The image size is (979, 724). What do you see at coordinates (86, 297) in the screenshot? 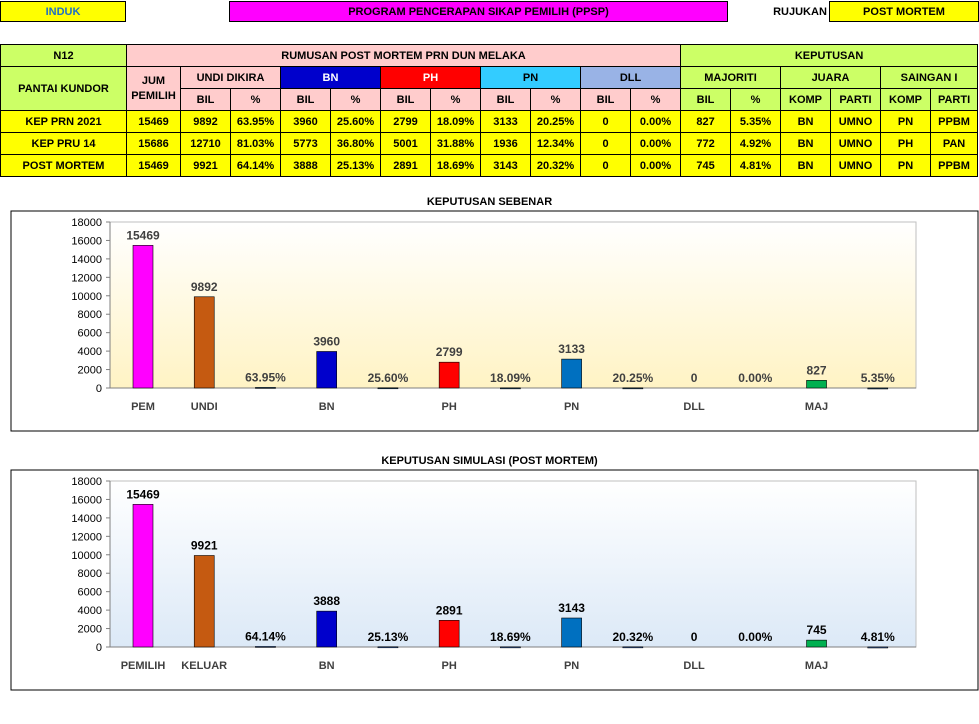
I see `y-tick-label: 10000` at bounding box center [86, 297].